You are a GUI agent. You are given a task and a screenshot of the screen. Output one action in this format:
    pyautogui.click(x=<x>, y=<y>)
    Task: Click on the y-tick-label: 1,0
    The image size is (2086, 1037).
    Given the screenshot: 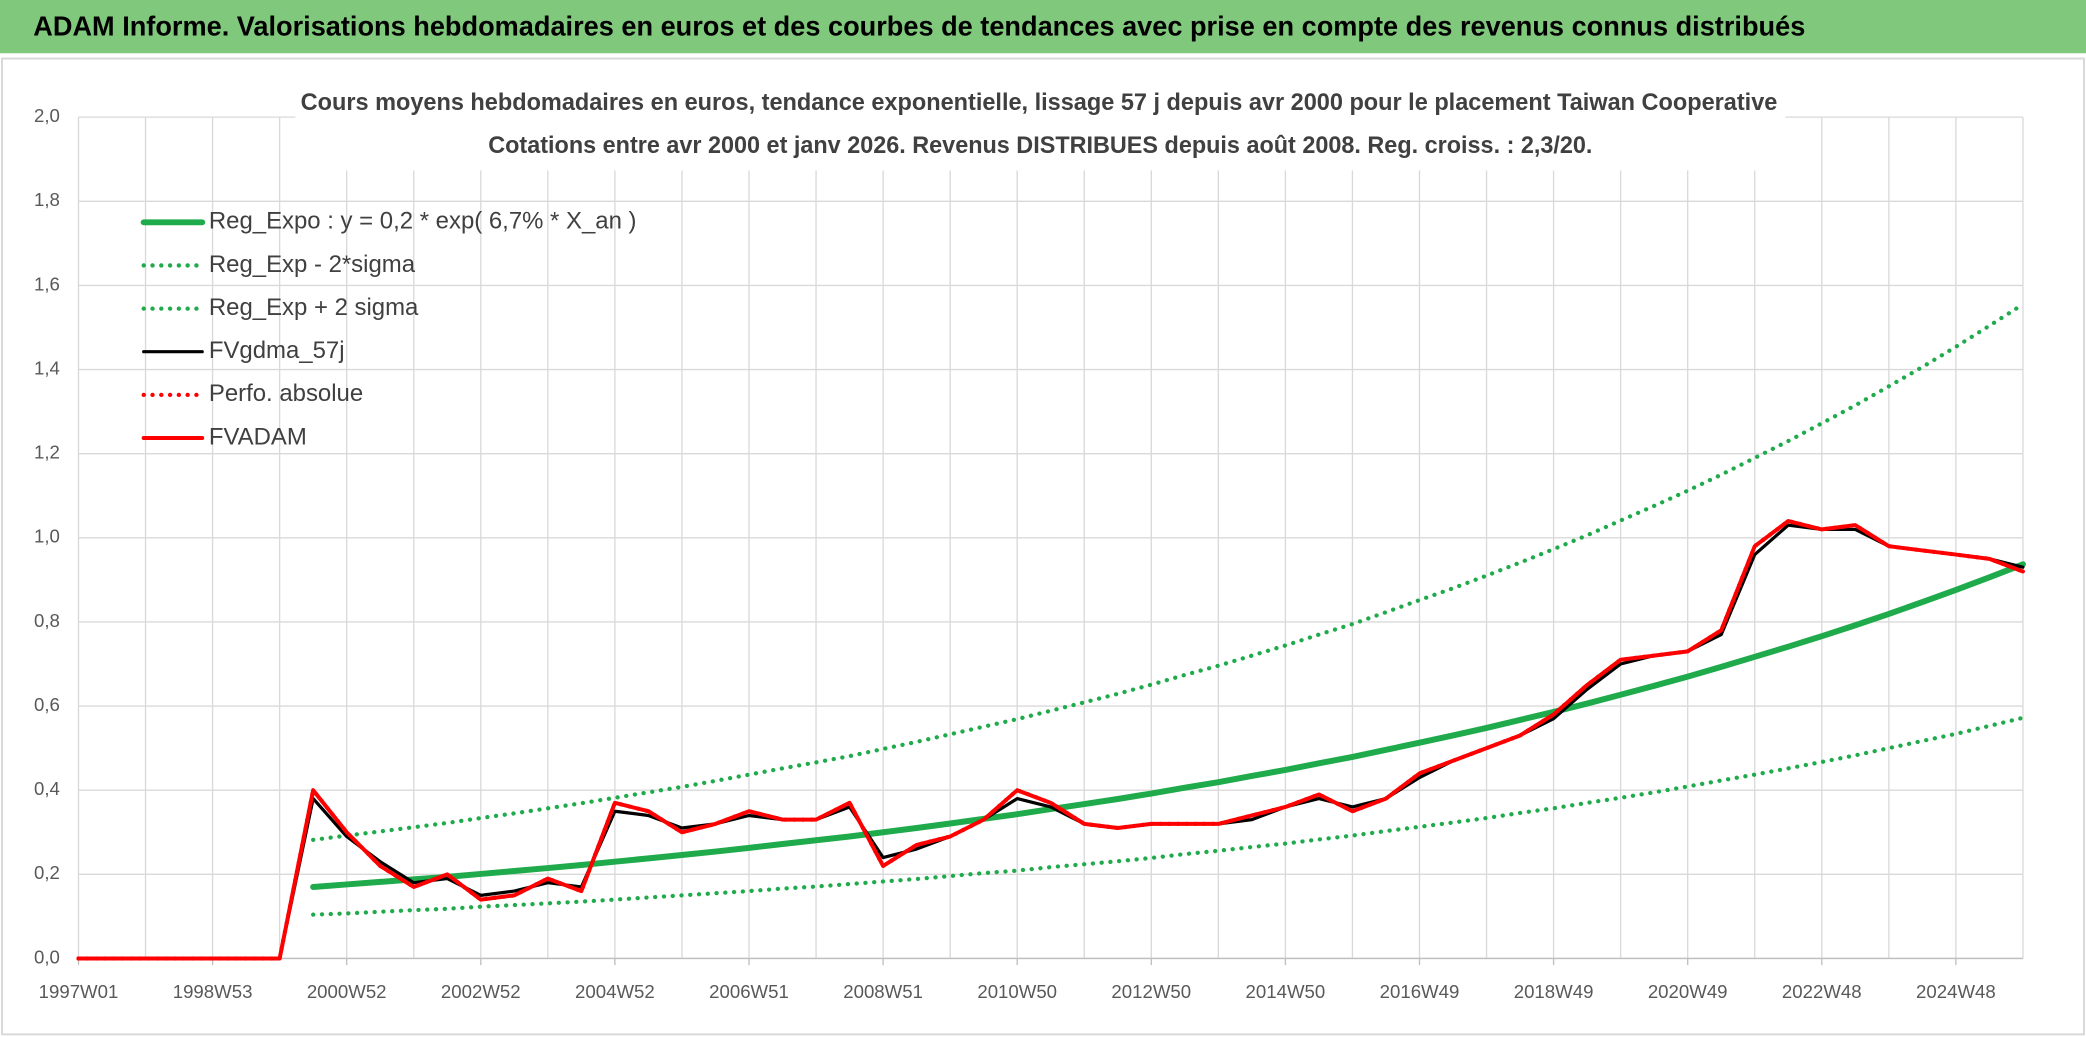 What is the action you would take?
    pyautogui.click(x=47, y=536)
    